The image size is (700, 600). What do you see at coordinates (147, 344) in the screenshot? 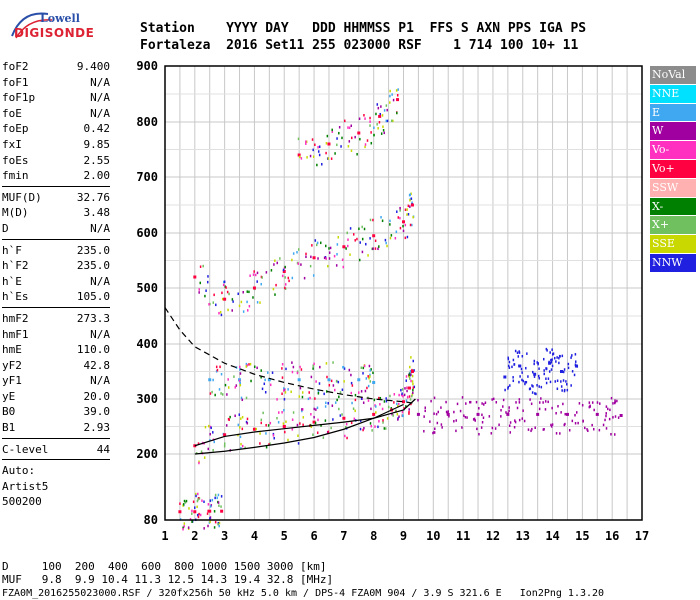
I see `y-tick-label: 400` at bounding box center [147, 344].